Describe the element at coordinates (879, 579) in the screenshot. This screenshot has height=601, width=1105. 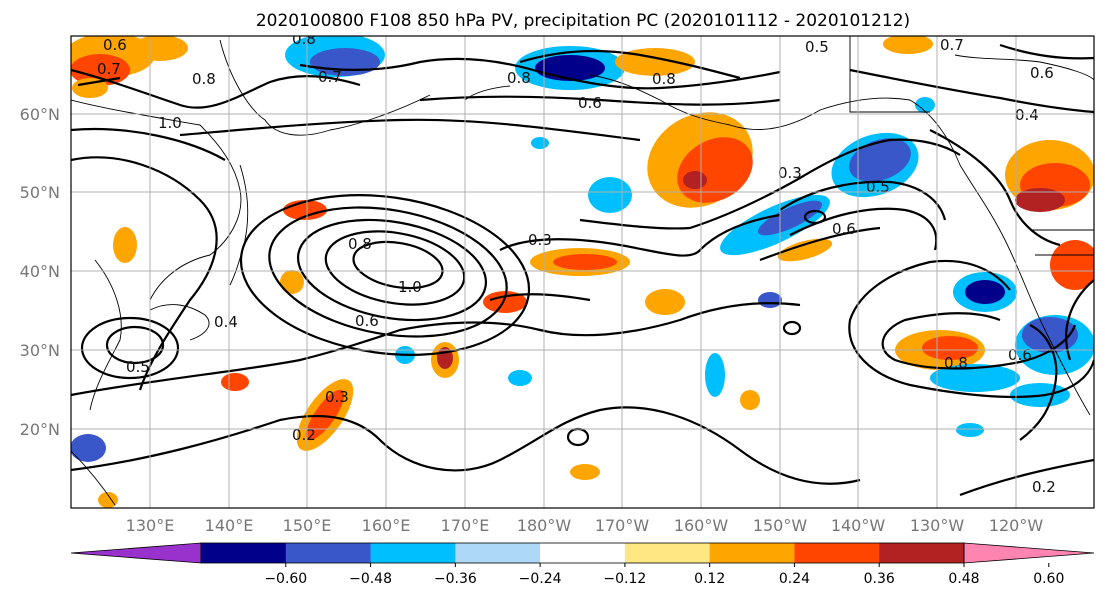
I see `colorbar-tick-label: 0.36` at that location.